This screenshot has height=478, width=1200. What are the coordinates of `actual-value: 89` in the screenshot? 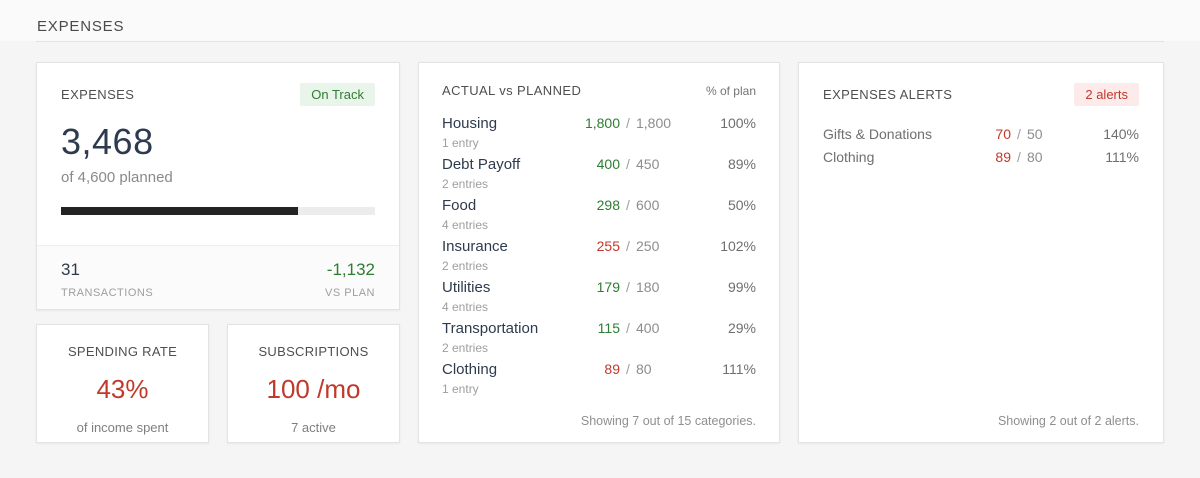 It's located at (612, 369).